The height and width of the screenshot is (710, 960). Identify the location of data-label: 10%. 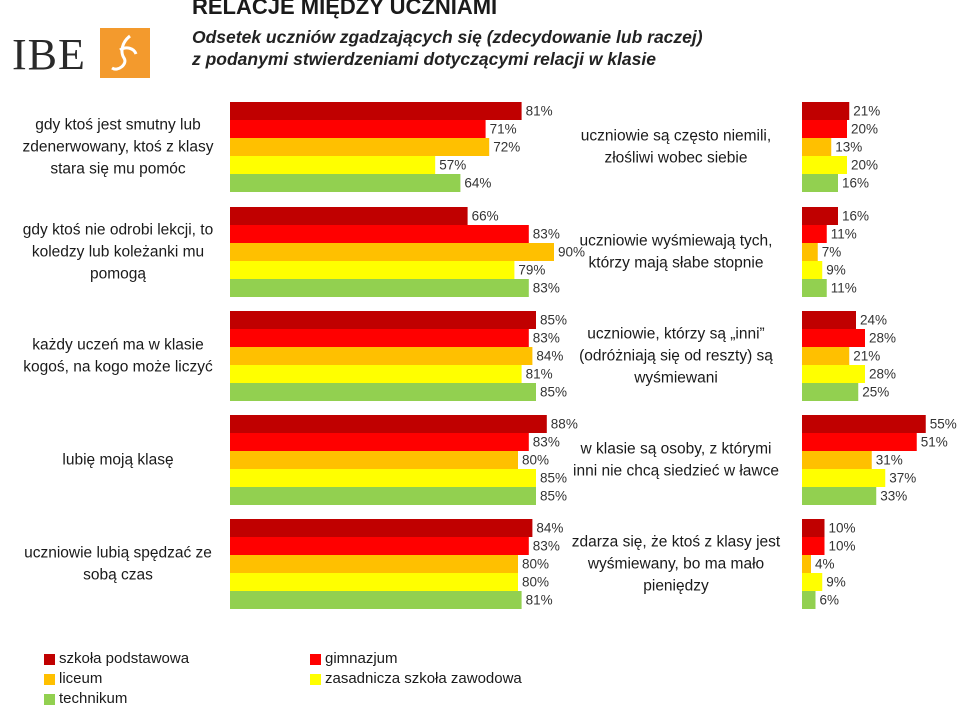
(842, 546).